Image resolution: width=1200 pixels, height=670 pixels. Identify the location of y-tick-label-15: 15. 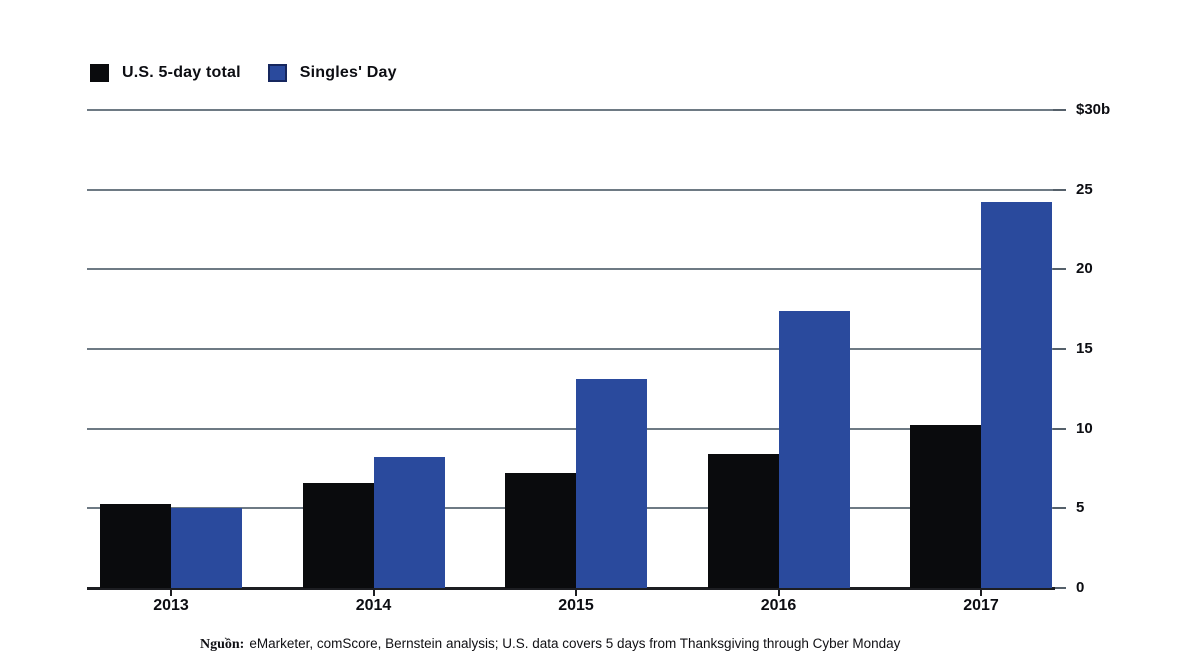
(1084, 348).